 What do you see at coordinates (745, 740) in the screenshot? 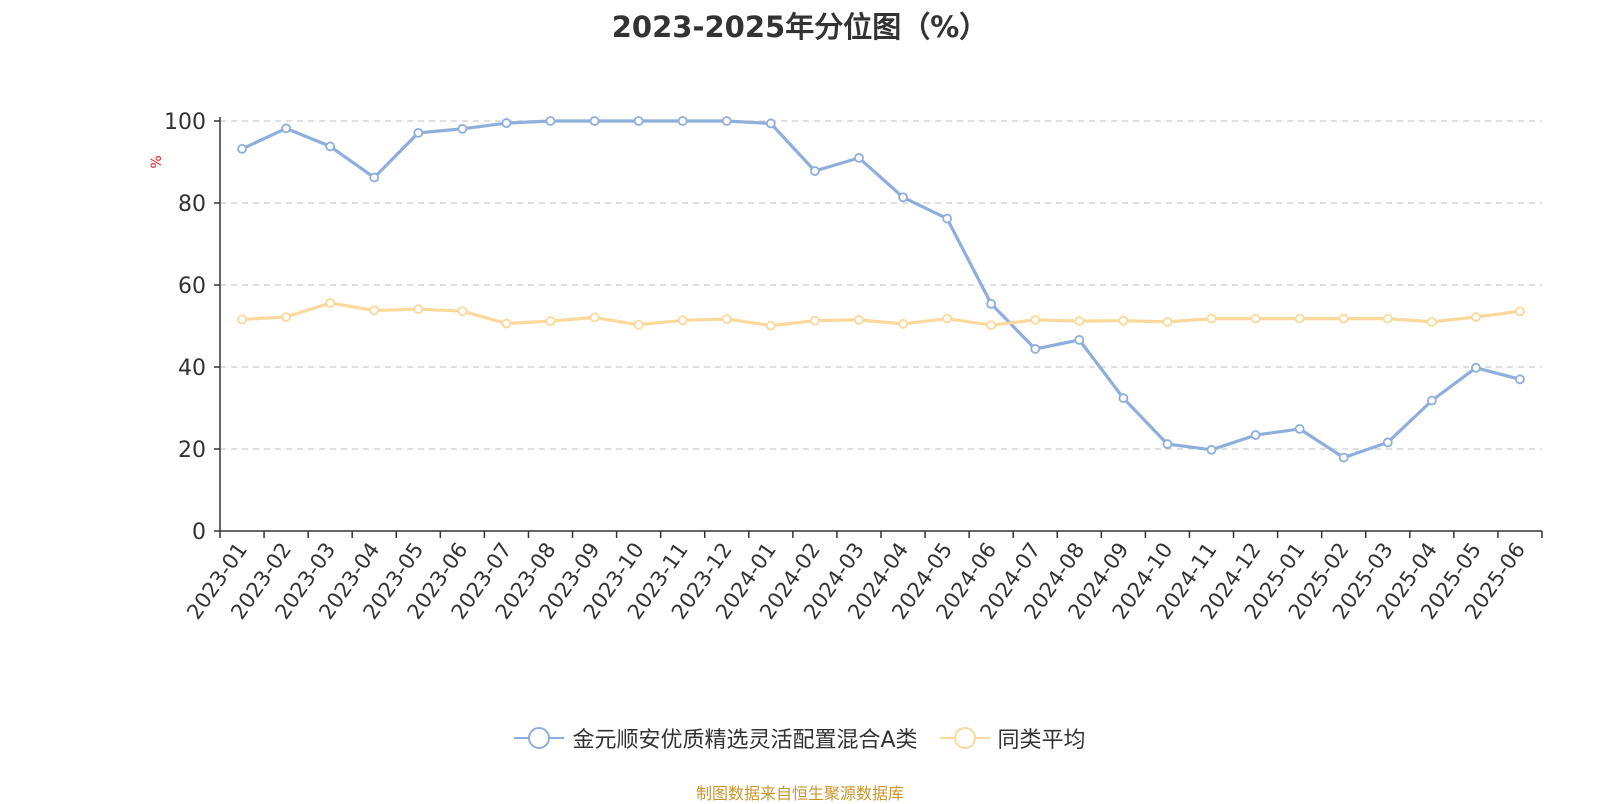
I see `legend-label-fund: 金元顺安优质精选灵活配置混合A类` at bounding box center [745, 740].